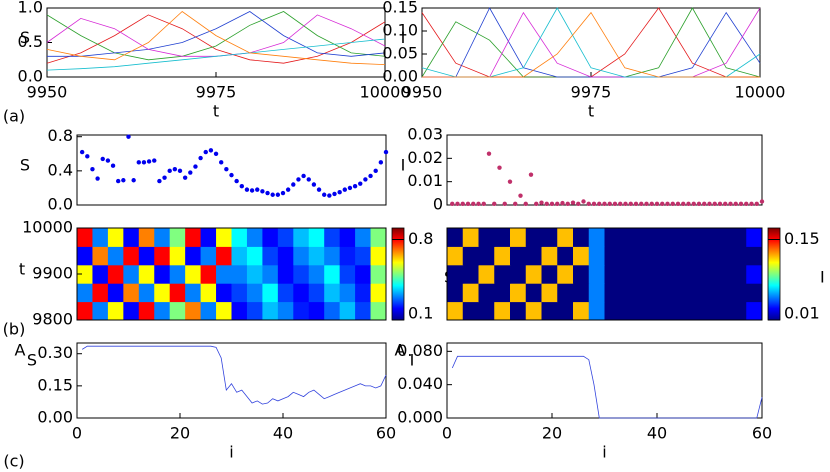 This screenshot has width=830, height=472. Describe the element at coordinates (802, 313) in the screenshot. I see `colorbar-tick-label: 0.01` at that location.